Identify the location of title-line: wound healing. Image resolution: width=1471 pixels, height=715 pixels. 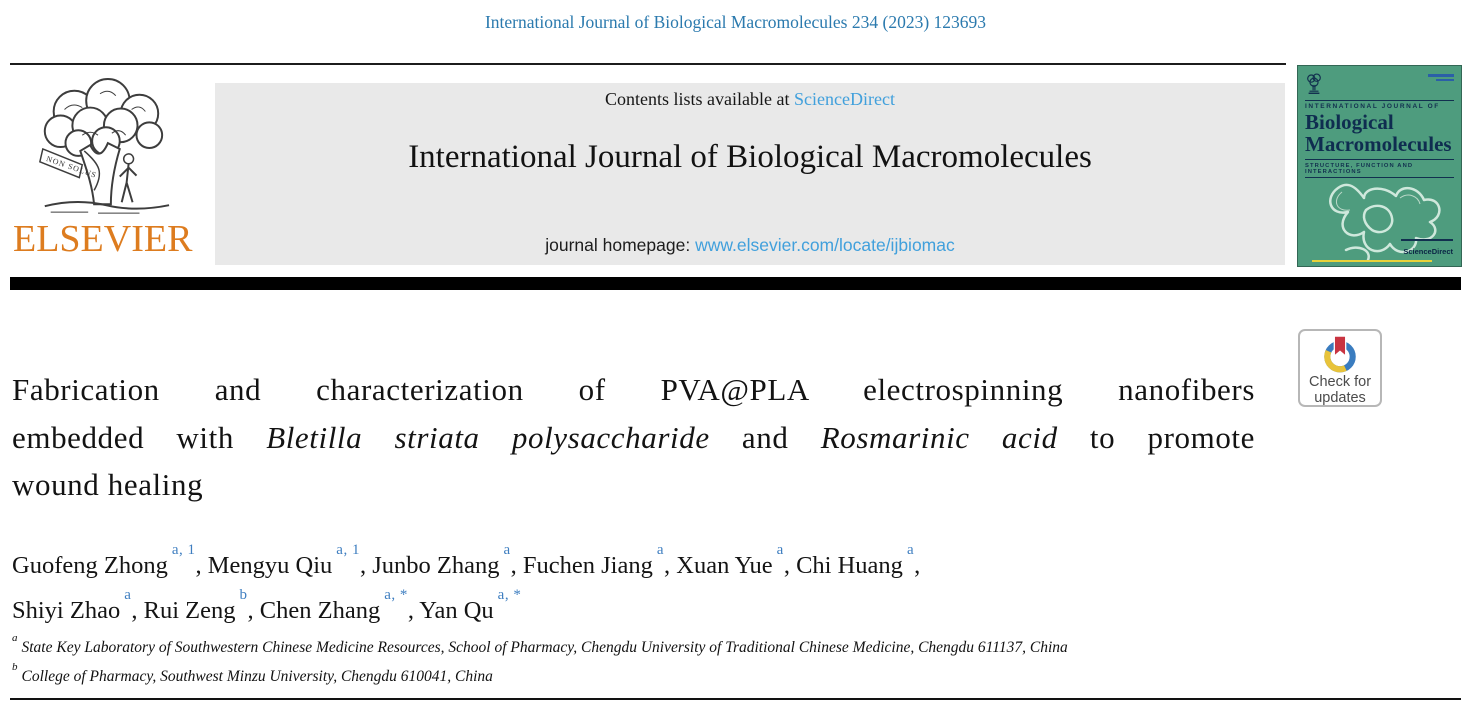
(633, 485).